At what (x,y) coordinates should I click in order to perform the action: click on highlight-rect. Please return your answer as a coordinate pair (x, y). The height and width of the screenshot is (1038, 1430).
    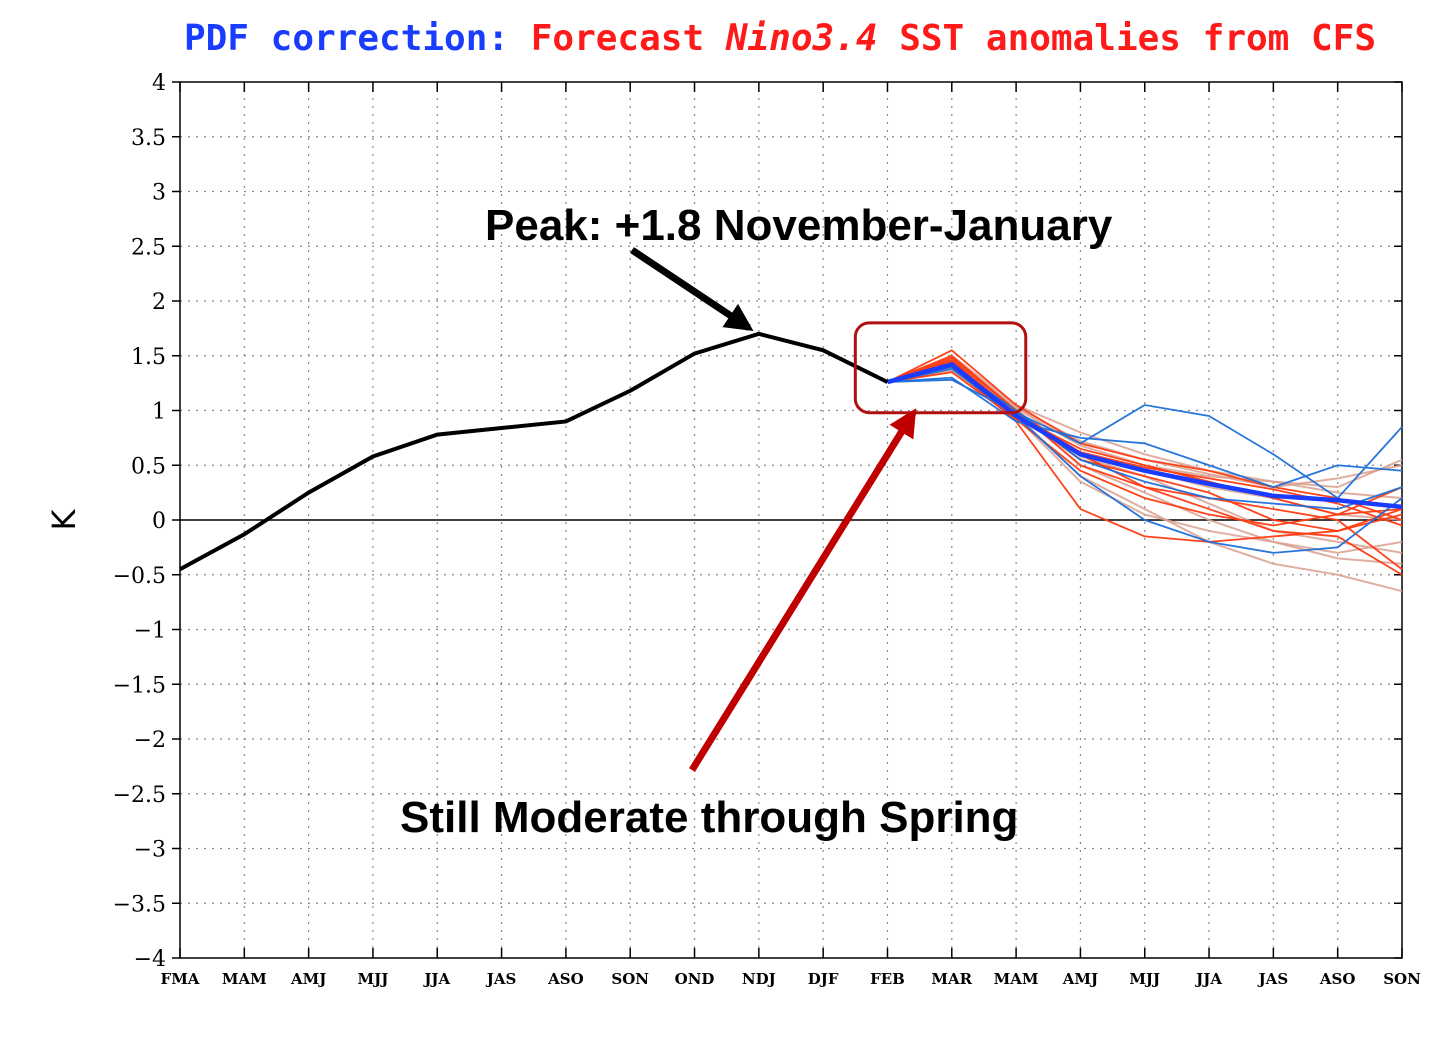
    Looking at the image, I should click on (940, 368).